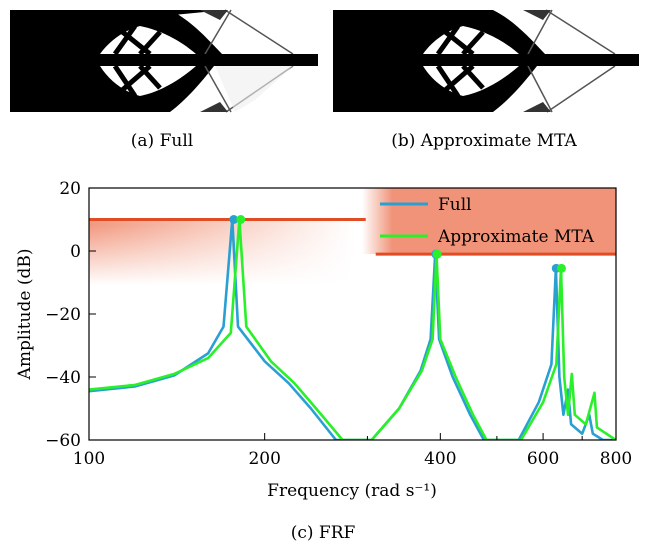 This screenshot has height=544, width=646. Describe the element at coordinates (352, 451) in the screenshot. I see `x-axis-ticks: 100 200 400 600 800` at that location.